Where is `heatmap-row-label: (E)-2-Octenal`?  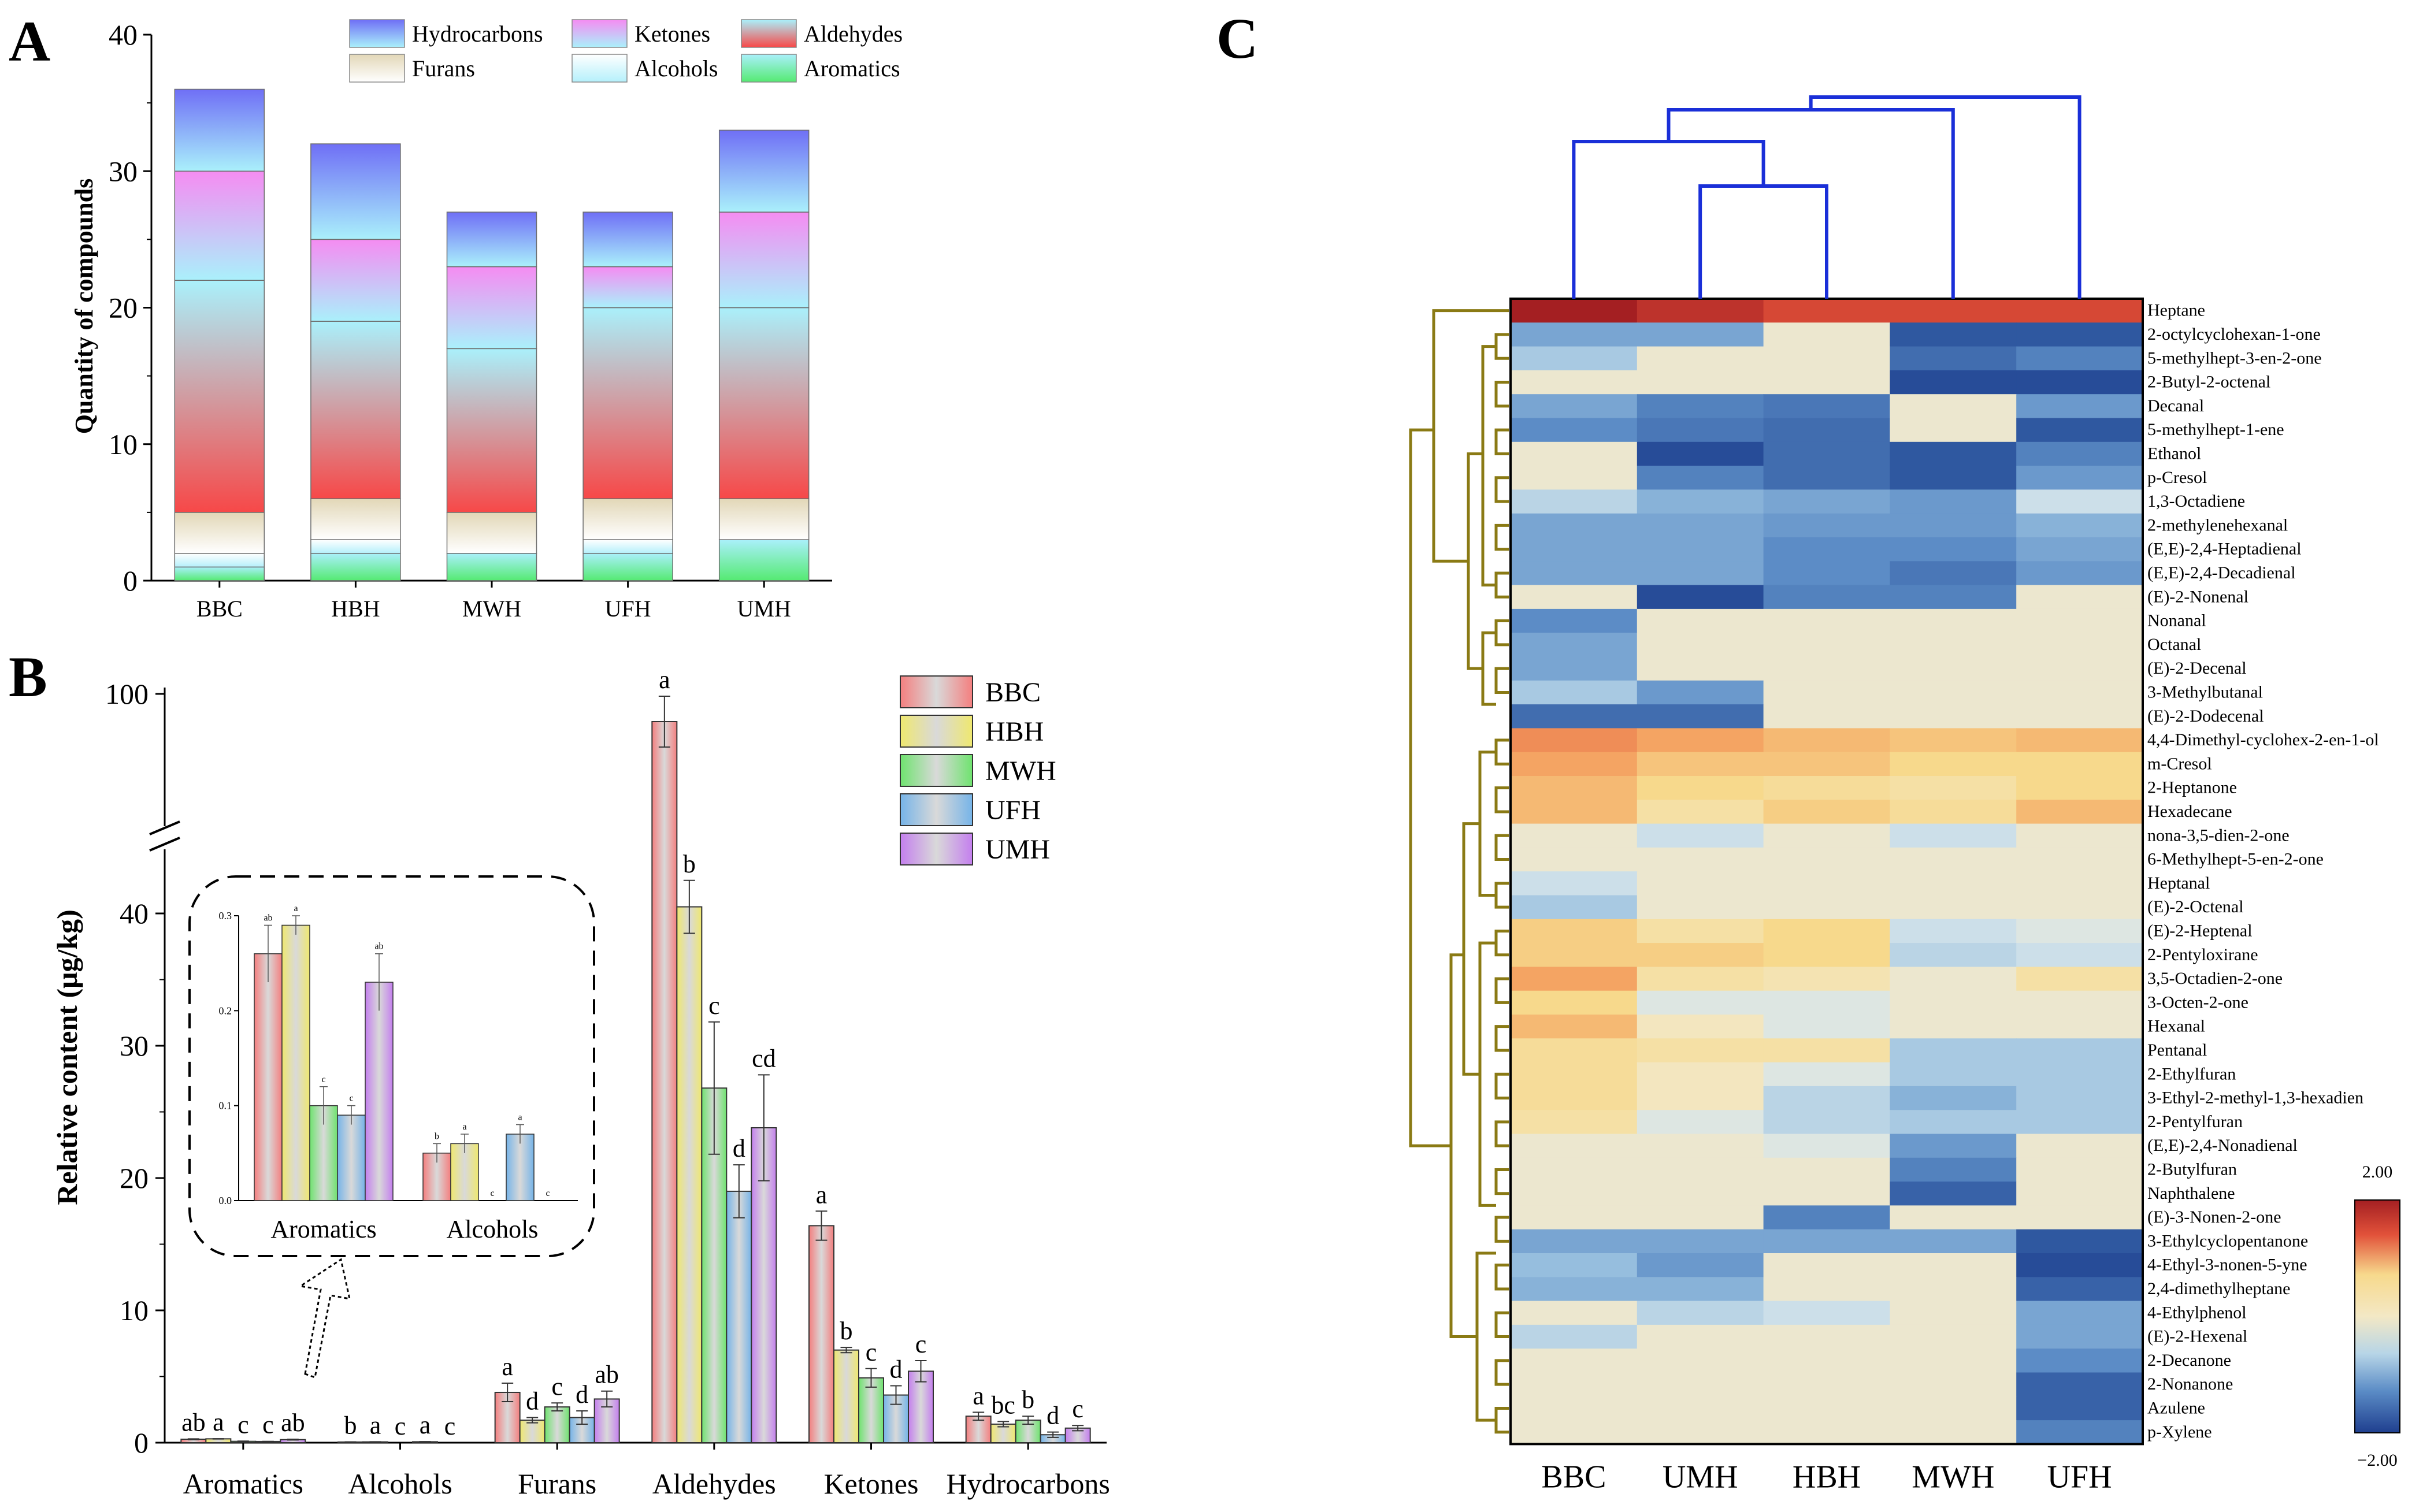 heatmap-row-label: (E)-2-Octenal is located at coordinates (2196, 906).